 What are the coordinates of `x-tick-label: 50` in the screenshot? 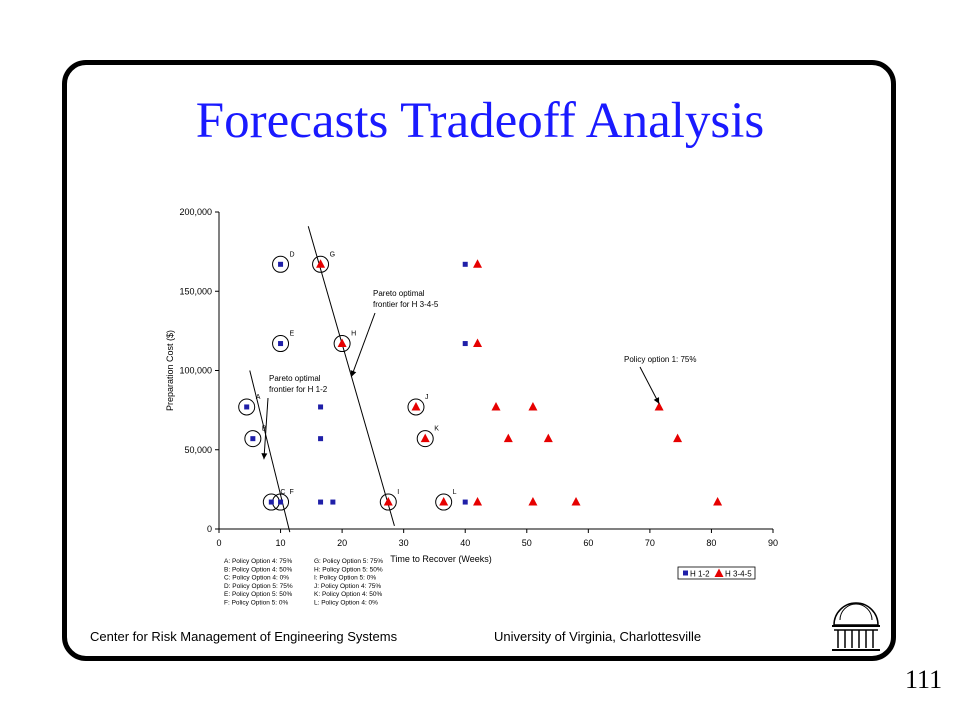 It's located at (527, 543).